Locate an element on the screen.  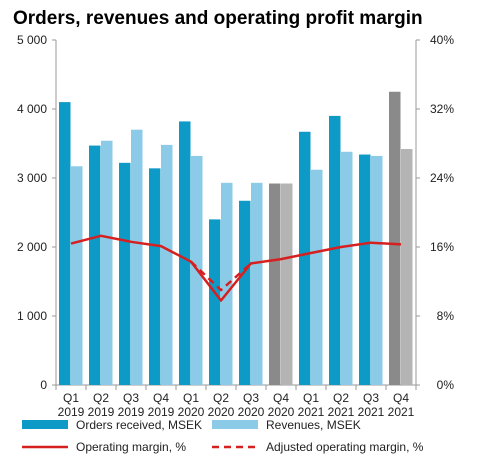
y-left-tick-label: 5 000 is located at coordinates (32, 40).